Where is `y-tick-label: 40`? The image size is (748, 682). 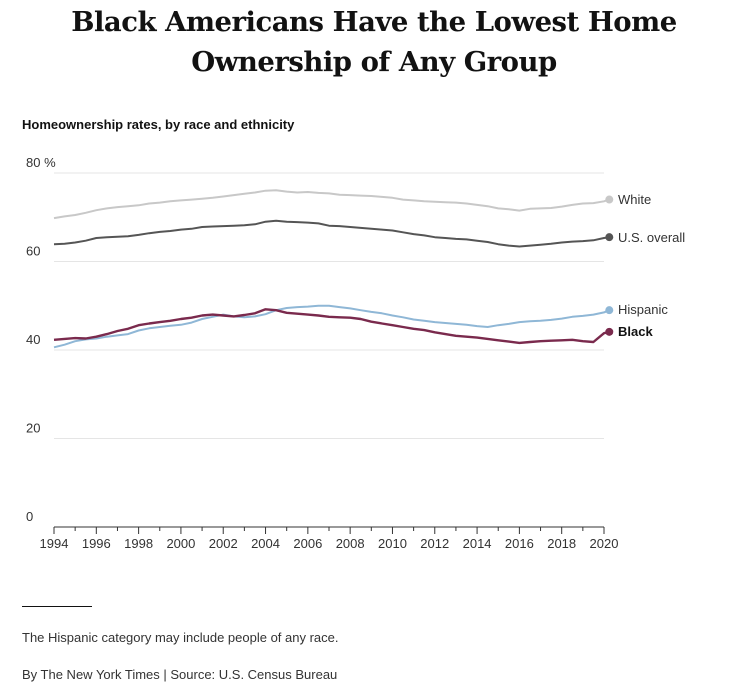 y-tick-label: 40 is located at coordinates (33, 339).